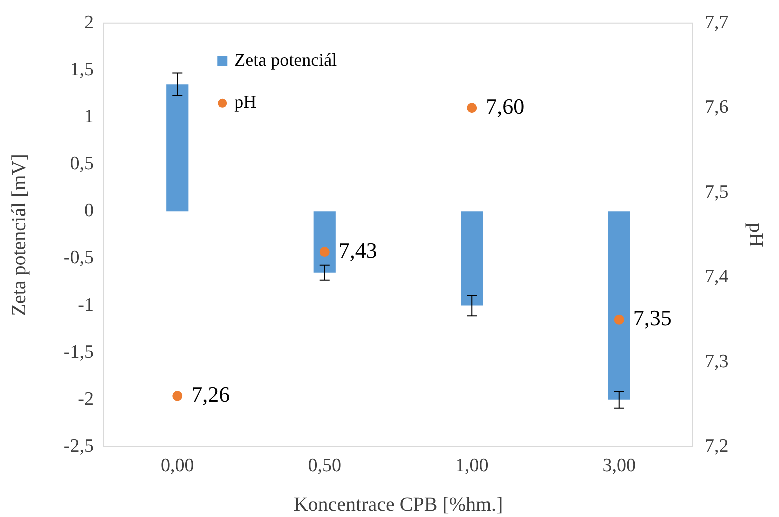 The height and width of the screenshot is (517, 779). Describe the element at coordinates (79, 258) in the screenshot. I see `y-tick-label: -0,5` at that location.